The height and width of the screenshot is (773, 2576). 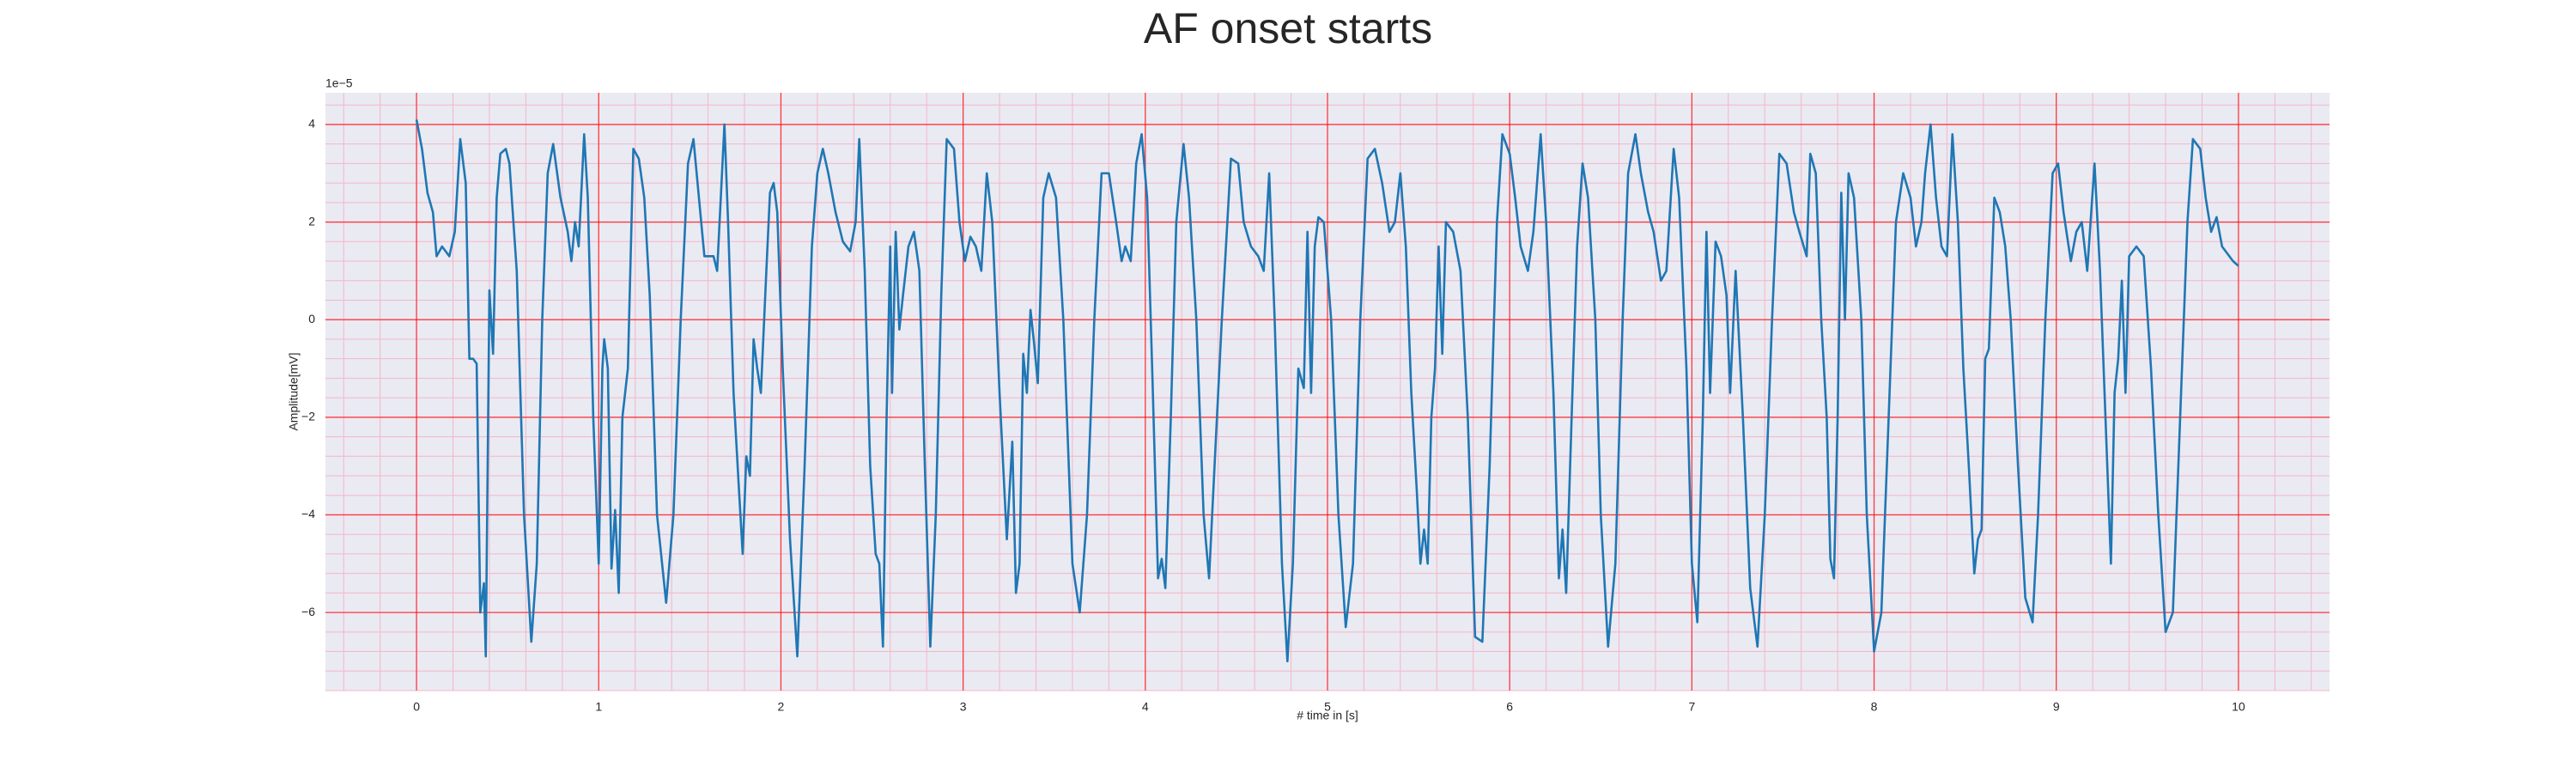 I want to click on x-tick-label: 0, so click(x=417, y=707).